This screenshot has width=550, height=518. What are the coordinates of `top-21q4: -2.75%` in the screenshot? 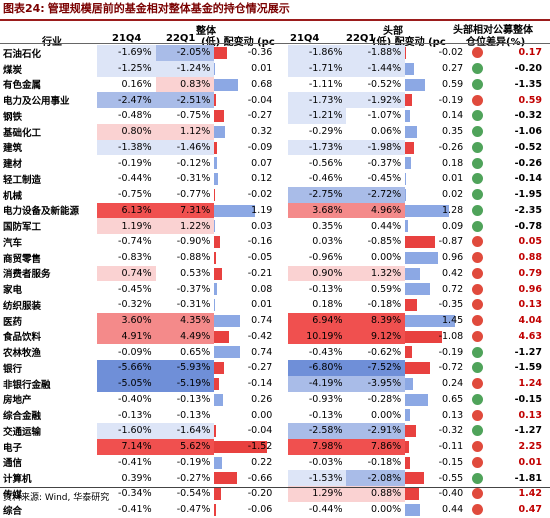 It's located at (317, 195).